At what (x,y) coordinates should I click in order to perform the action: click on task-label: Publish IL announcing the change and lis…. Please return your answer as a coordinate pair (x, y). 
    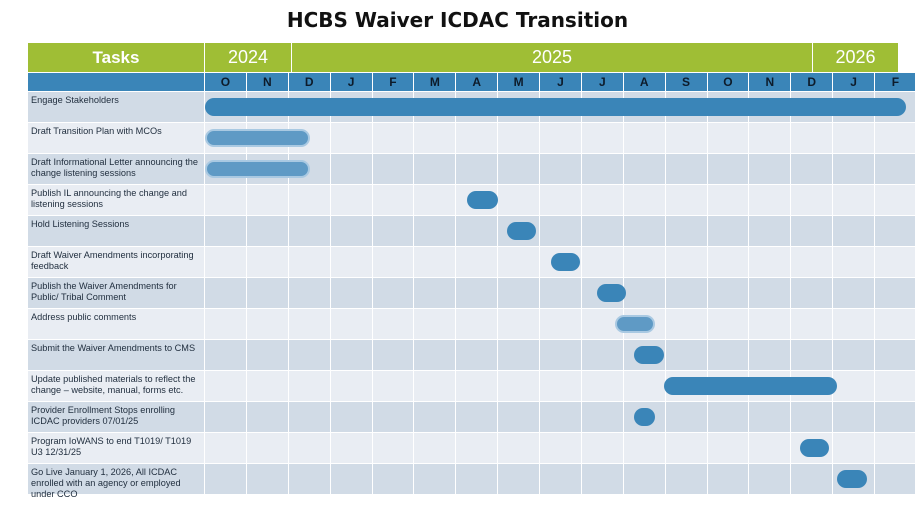
    Looking at the image, I should click on (116, 200).